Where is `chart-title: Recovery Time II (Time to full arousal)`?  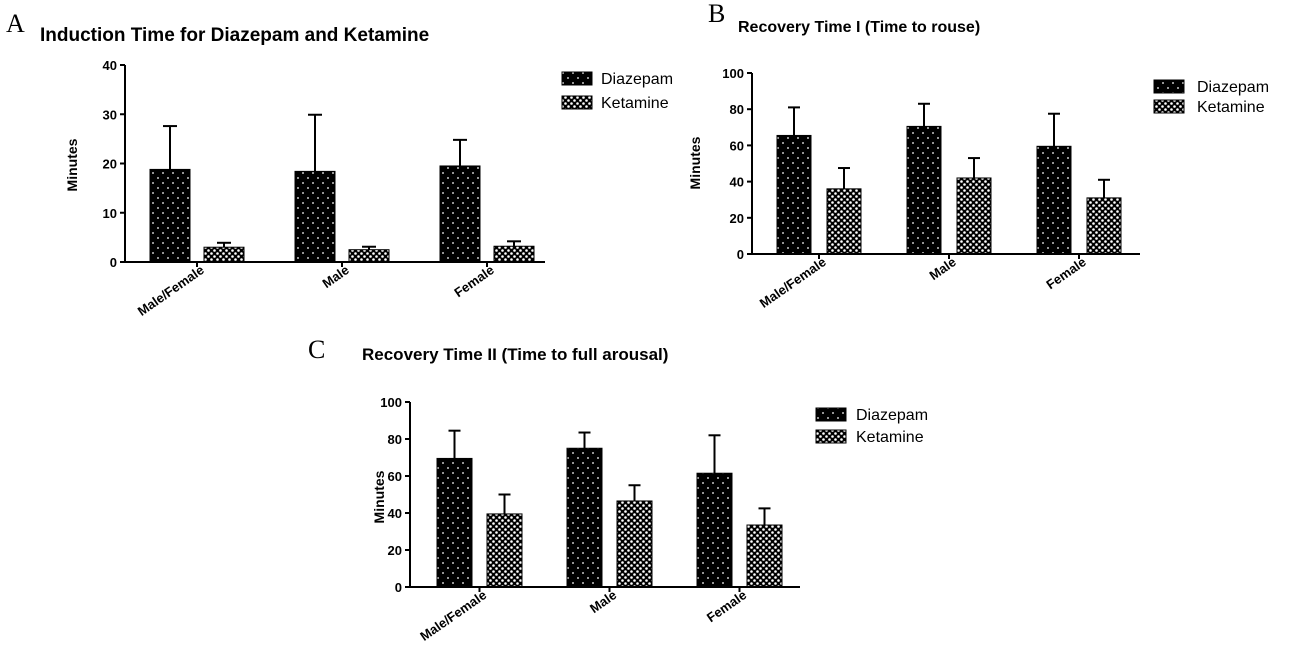
chart-title: Recovery Time II (Time to full arousal) is located at coordinates (515, 354).